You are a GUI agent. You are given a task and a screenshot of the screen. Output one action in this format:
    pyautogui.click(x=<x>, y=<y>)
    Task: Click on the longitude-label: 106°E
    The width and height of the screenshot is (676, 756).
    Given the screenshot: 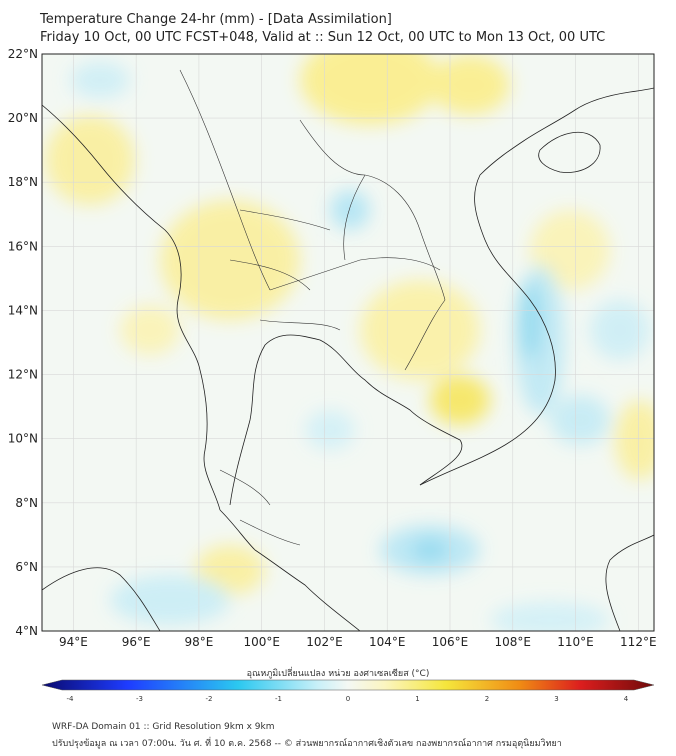 What is the action you would take?
    pyautogui.click(x=450, y=642)
    